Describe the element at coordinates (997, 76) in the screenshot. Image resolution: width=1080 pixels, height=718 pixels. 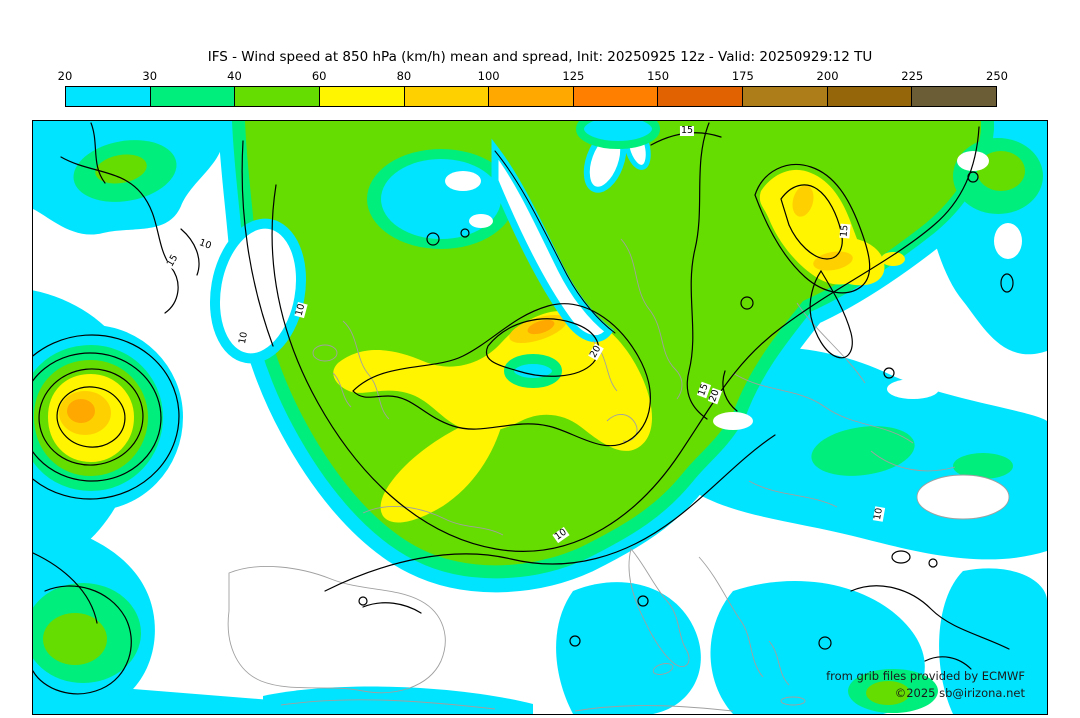
I see `colorbar-tick-label: 250` at that location.